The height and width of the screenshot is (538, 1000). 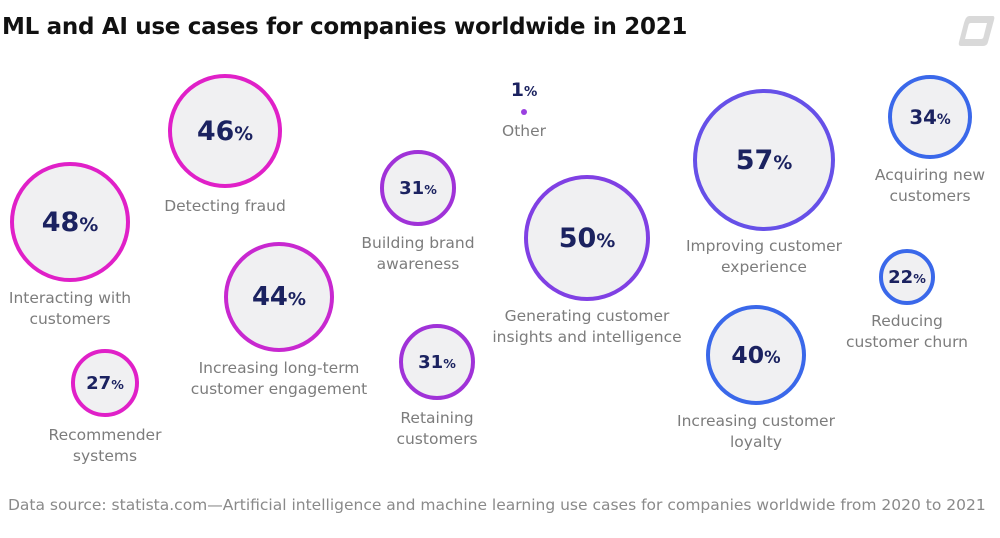 What do you see at coordinates (279, 378) in the screenshot?
I see `bubble-label: Increasing long-term customer engagement` at bounding box center [279, 378].